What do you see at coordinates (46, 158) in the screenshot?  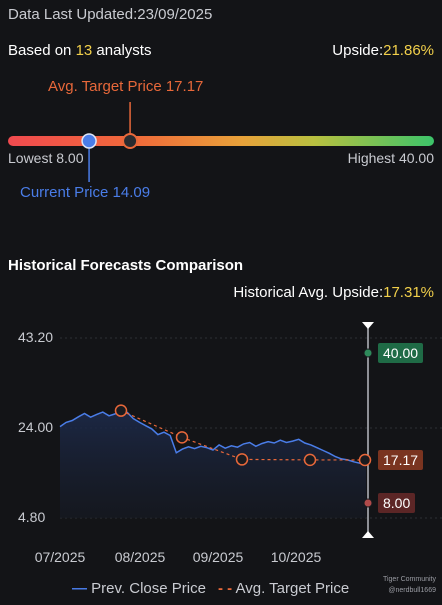 I see `lowest-label: Lowest 8.00` at bounding box center [46, 158].